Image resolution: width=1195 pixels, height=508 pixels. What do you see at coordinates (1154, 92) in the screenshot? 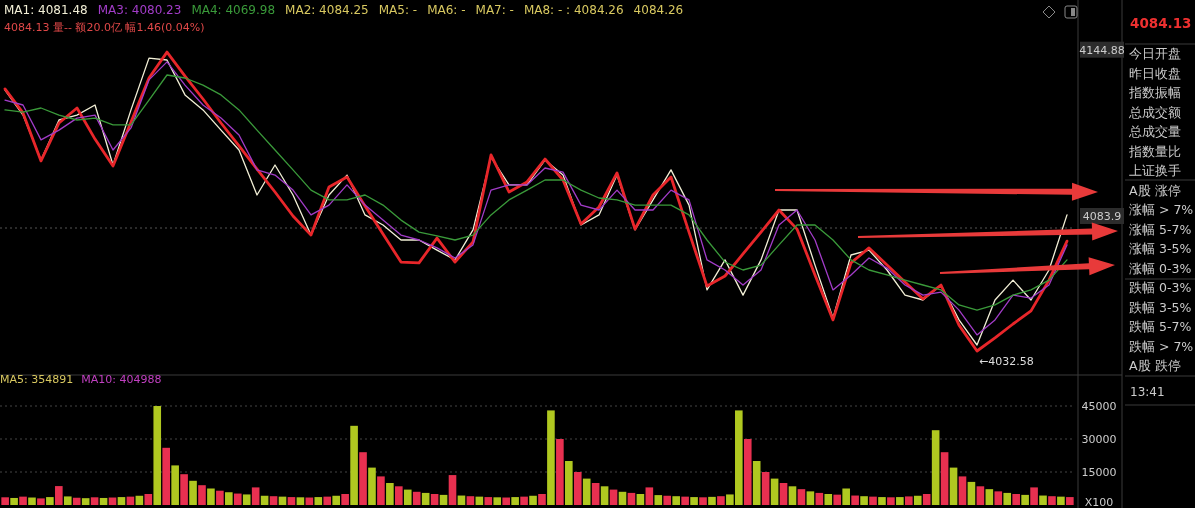
I see `text: 指数振幅` at bounding box center [1154, 92].